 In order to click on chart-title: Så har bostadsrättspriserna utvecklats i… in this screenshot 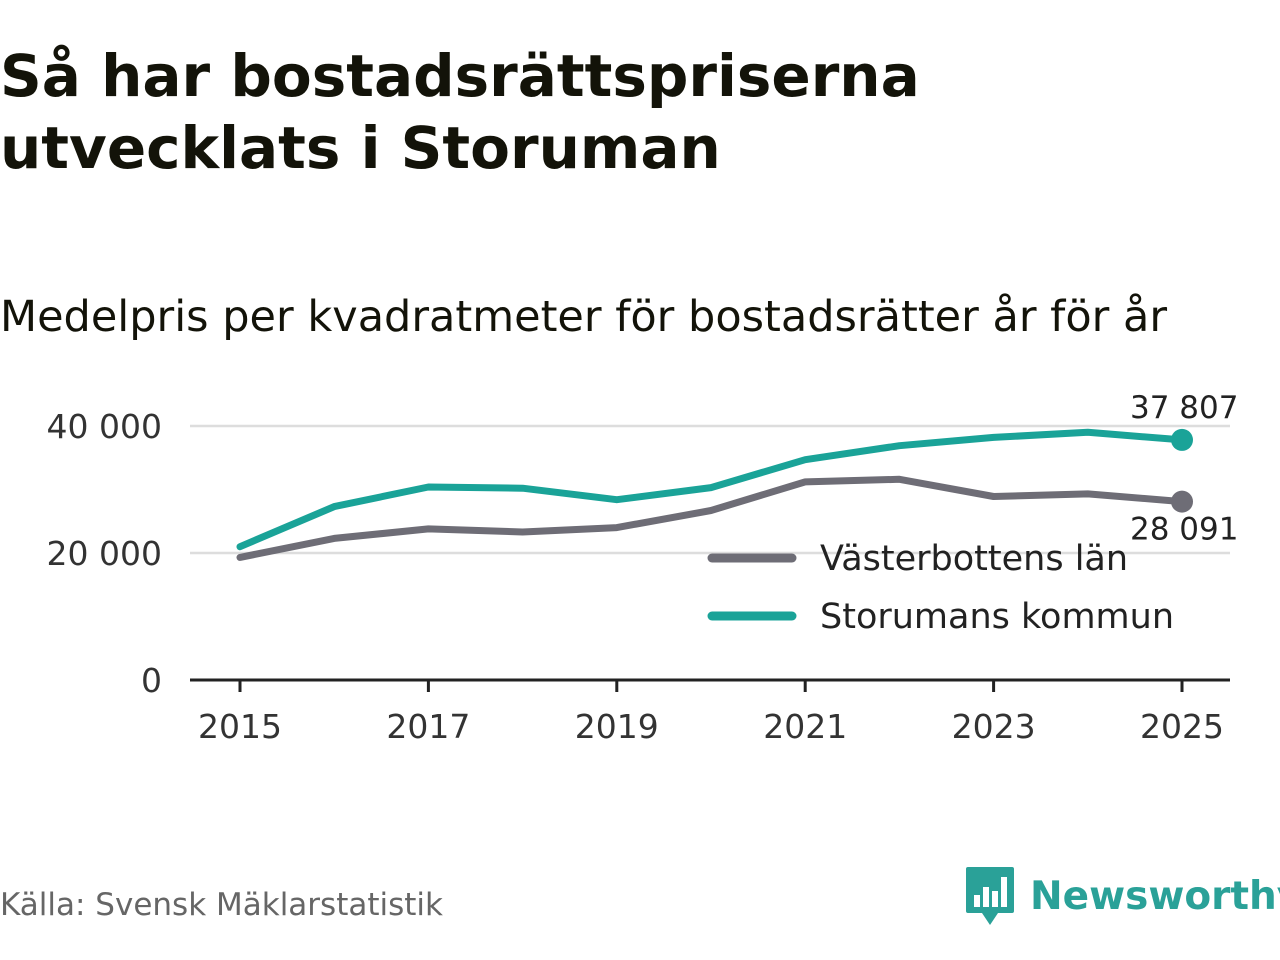, I will do `click(460, 112)`.